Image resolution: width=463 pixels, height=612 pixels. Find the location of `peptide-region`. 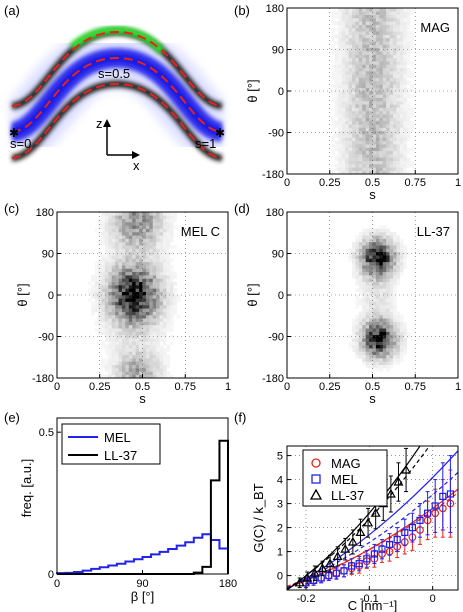

peptide-region is located at coordinates (117, 40).